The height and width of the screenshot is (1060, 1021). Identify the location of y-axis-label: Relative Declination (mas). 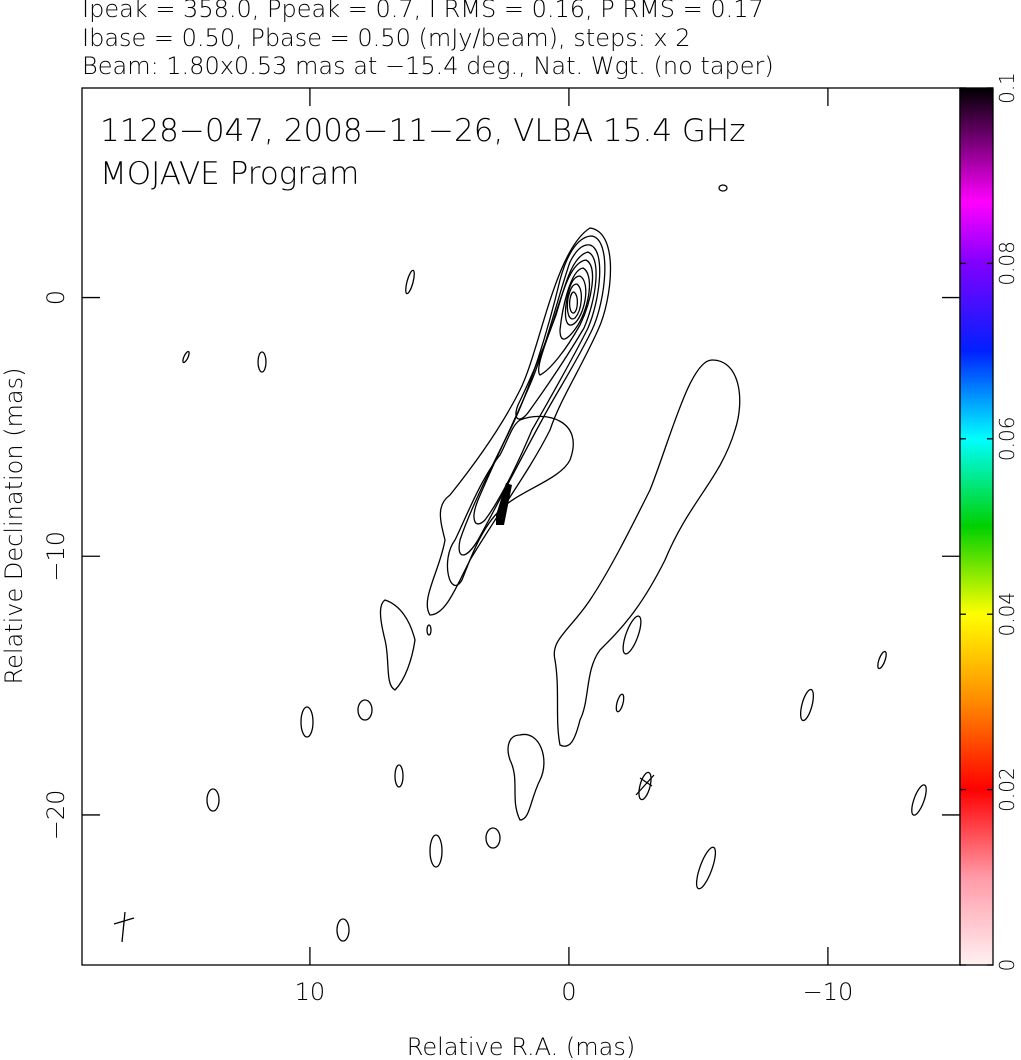
(14, 525).